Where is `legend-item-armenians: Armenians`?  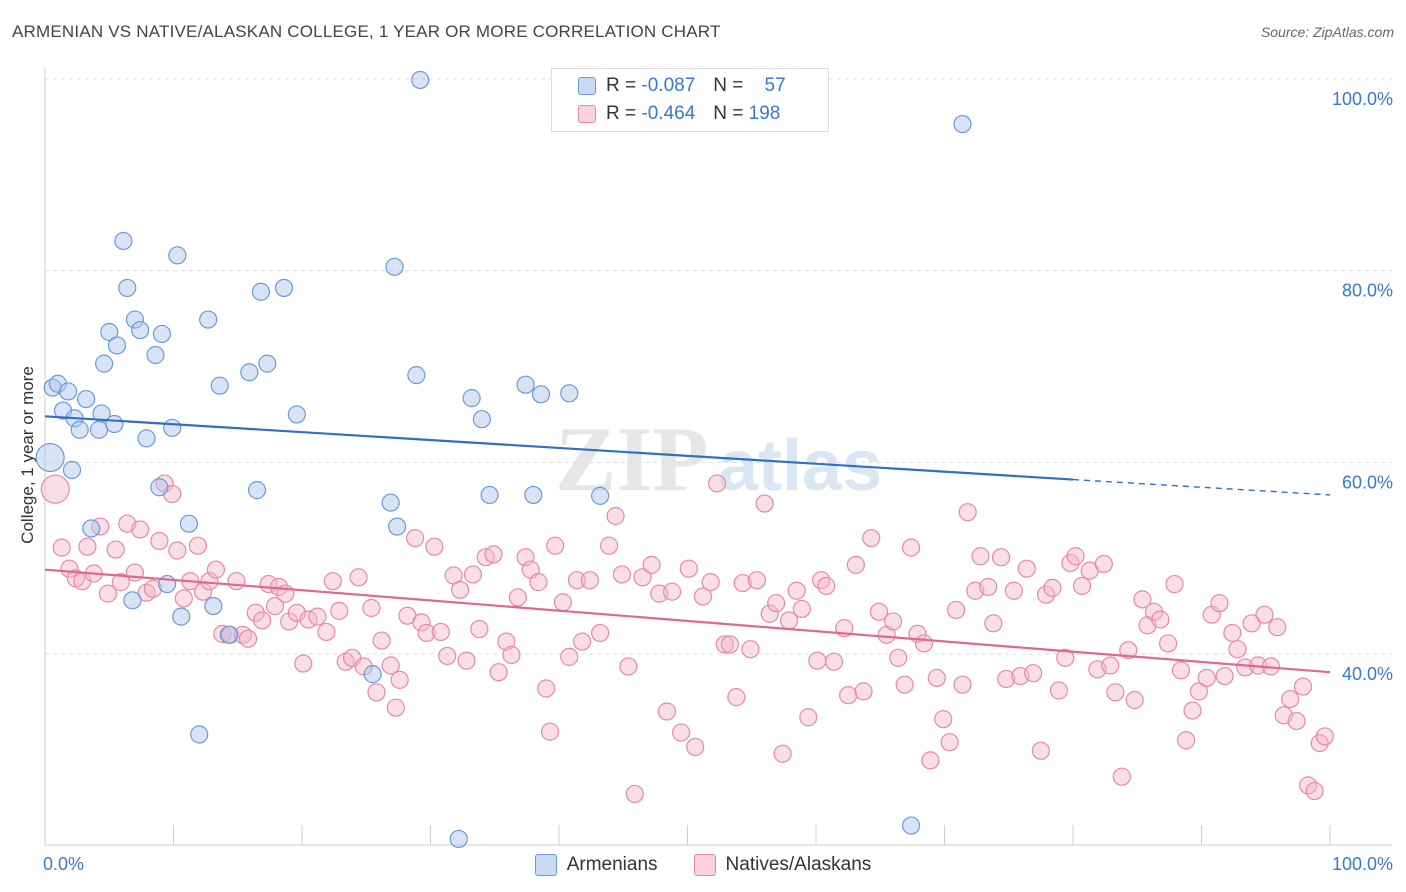
legend-item-armenians: Armenians is located at coordinates (596, 865).